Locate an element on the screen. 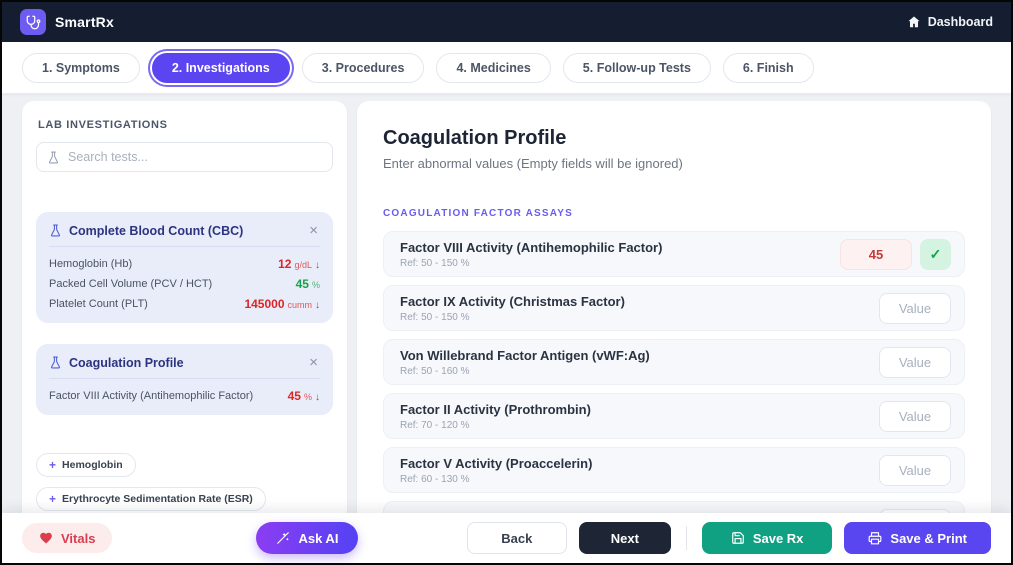 The image size is (1013, 565). divider is located at coordinates (686, 538).